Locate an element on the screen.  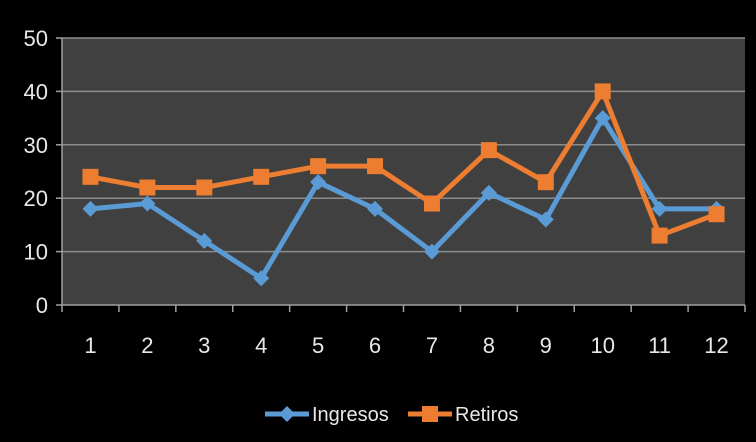
legend-label: Retiros is located at coordinates (486, 415).